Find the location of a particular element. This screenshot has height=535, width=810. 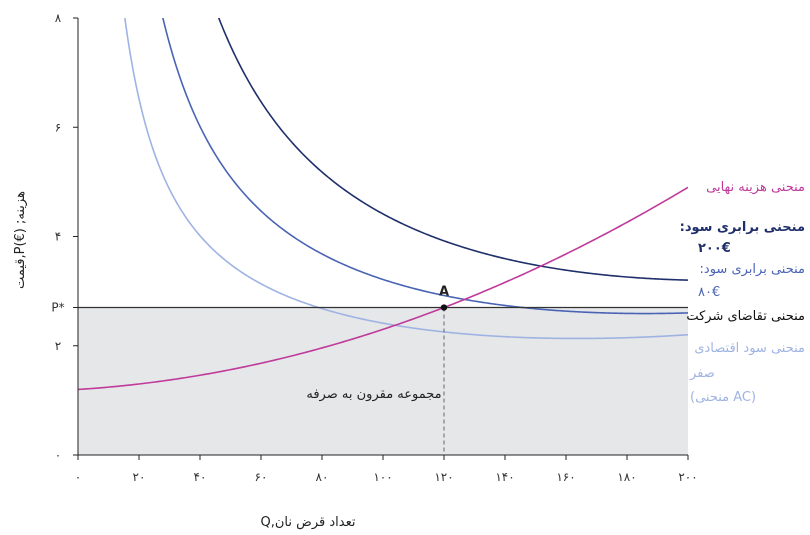

y-tick-label-1: ۲ is located at coordinates (58, 346).